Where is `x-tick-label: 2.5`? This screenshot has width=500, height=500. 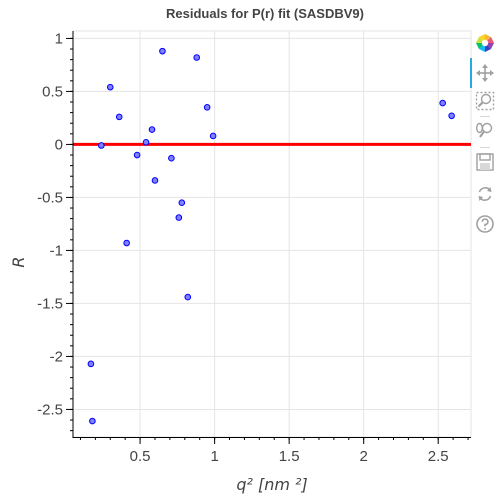 x-tick-label: 2.5 is located at coordinates (438, 456).